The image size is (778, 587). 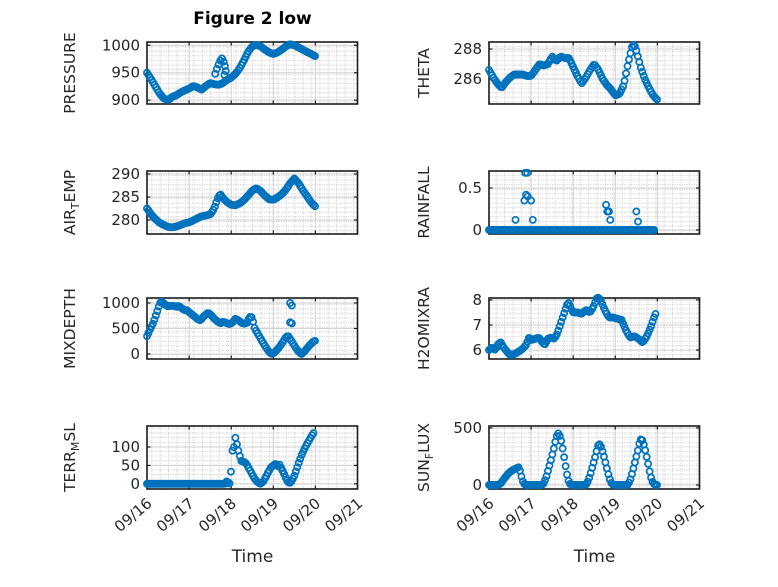 What do you see at coordinates (594, 557) in the screenshot?
I see `x-axis-label-right: Time` at bounding box center [594, 557].